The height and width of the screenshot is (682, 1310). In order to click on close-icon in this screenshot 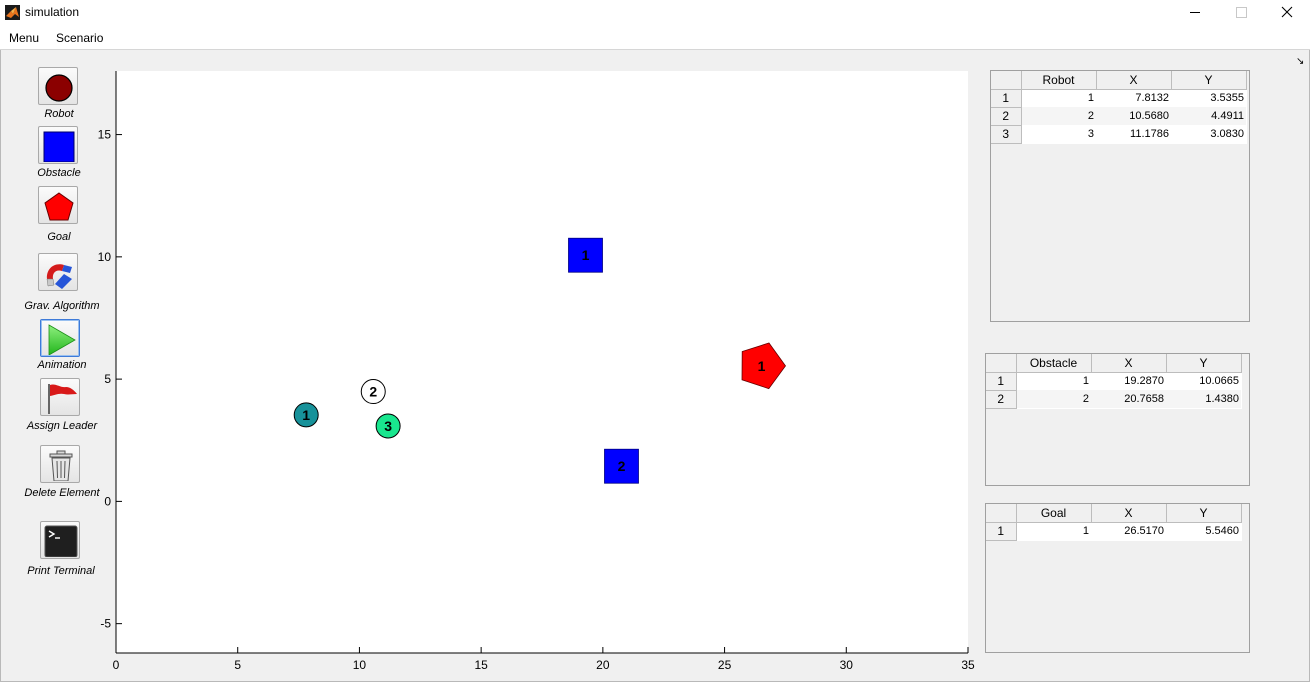, I will do `click(1287, 12)`.